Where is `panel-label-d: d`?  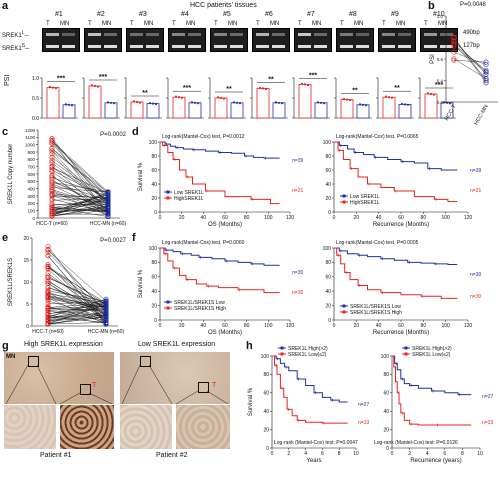 panel-label-d: d is located at coordinates (135, 132).